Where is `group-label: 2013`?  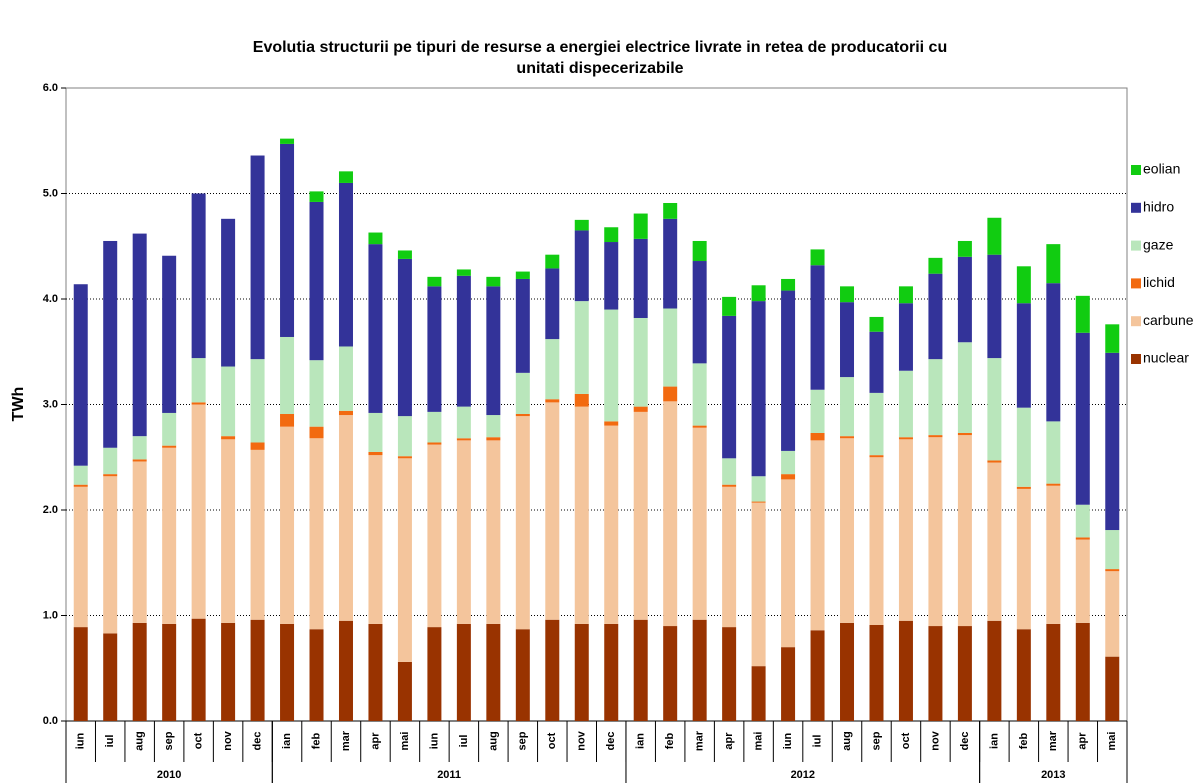 group-label: 2013 is located at coordinates (1053, 775).